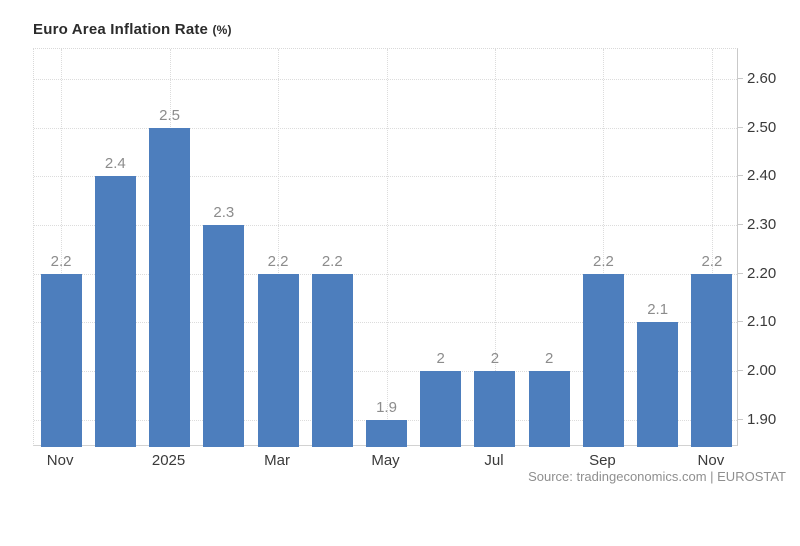  What do you see at coordinates (386, 407) in the screenshot?
I see `bar-value-label: 1.9` at bounding box center [386, 407].